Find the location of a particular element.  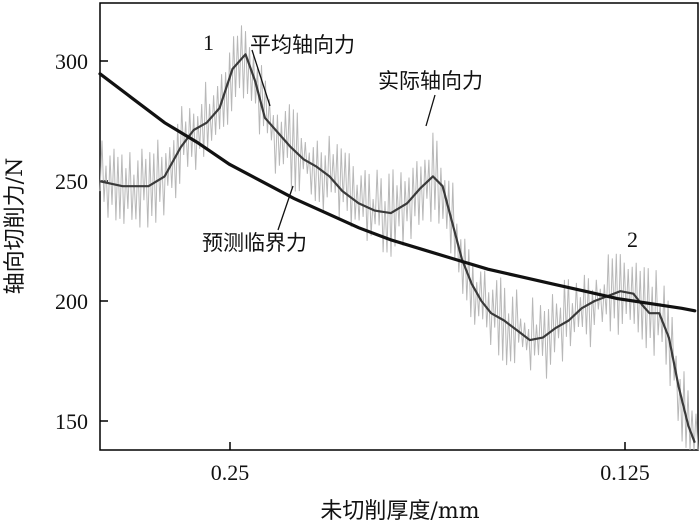

x-axis-title: 未切削厚度/mm is located at coordinates (399, 511).